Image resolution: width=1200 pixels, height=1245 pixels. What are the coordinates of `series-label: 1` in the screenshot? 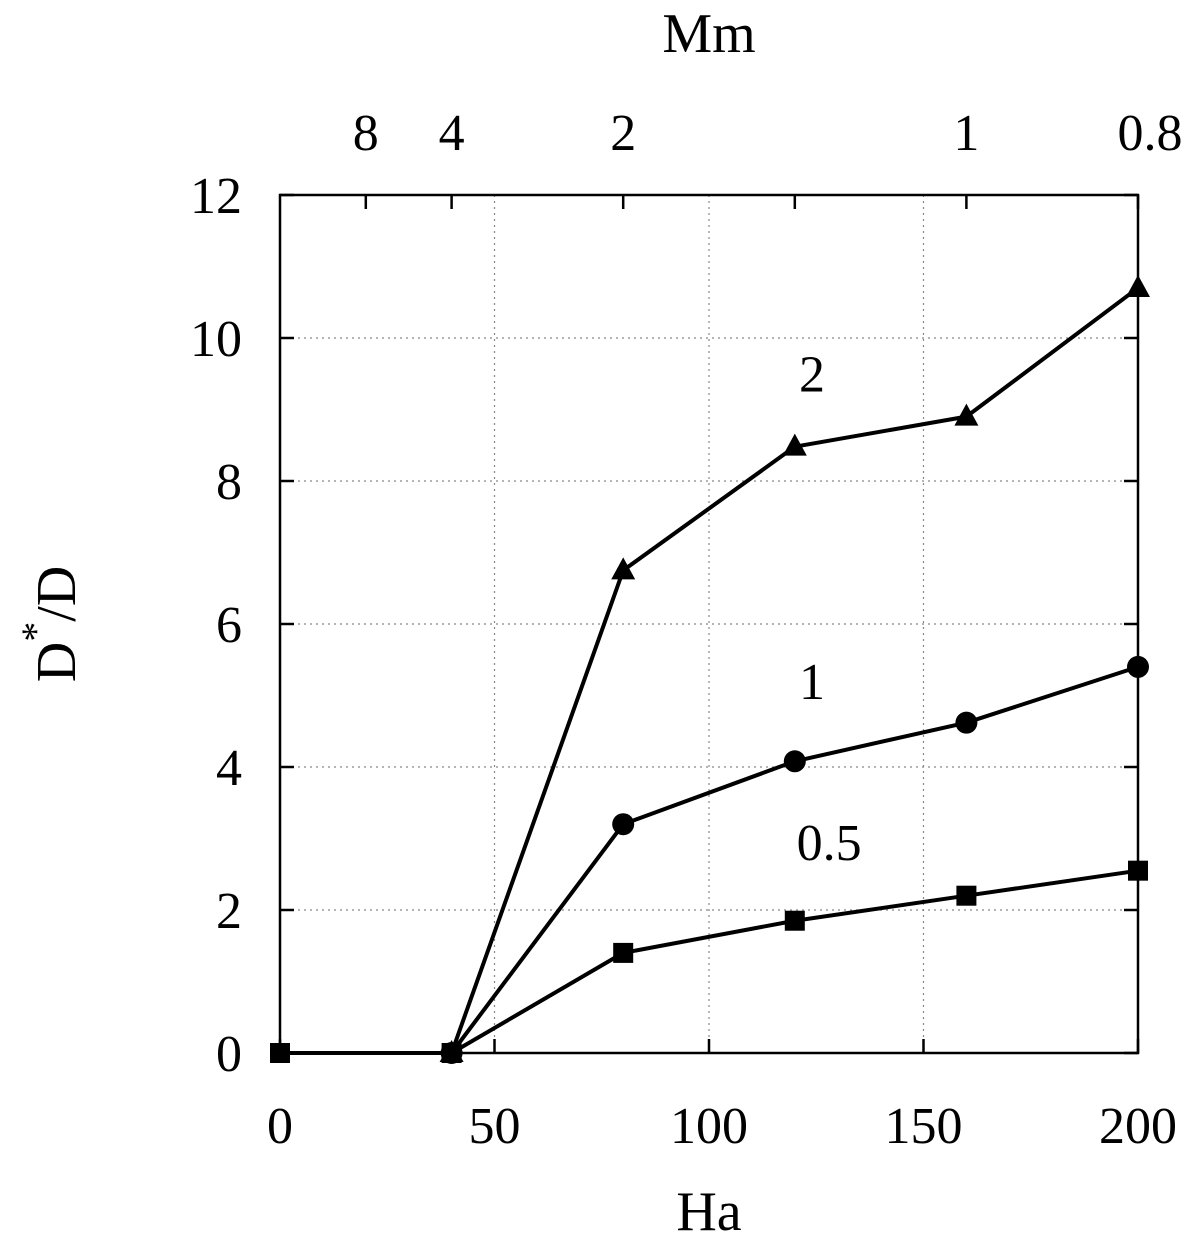 It's located at (812, 682).